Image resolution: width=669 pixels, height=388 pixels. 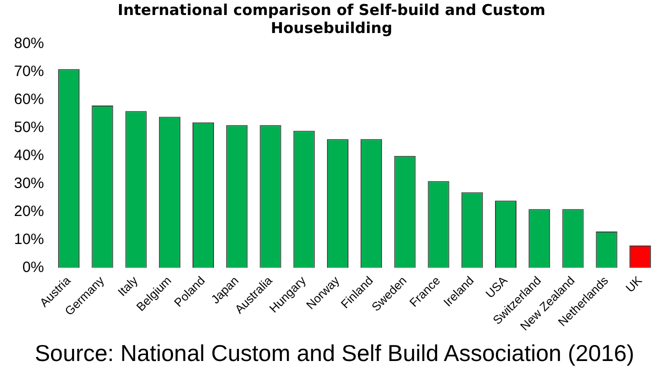 I want to click on y-tick-label: 40%, so click(x=29, y=155).